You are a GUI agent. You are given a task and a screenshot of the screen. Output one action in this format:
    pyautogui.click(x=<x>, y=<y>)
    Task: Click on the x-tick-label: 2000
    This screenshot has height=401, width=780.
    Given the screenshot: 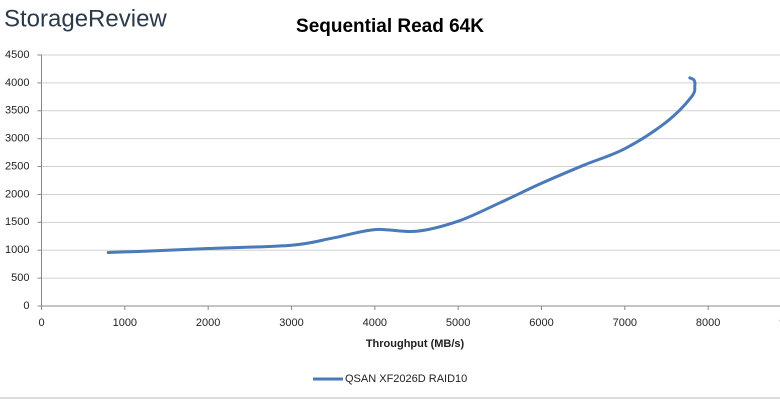 What is the action you would take?
    pyautogui.click(x=208, y=323)
    